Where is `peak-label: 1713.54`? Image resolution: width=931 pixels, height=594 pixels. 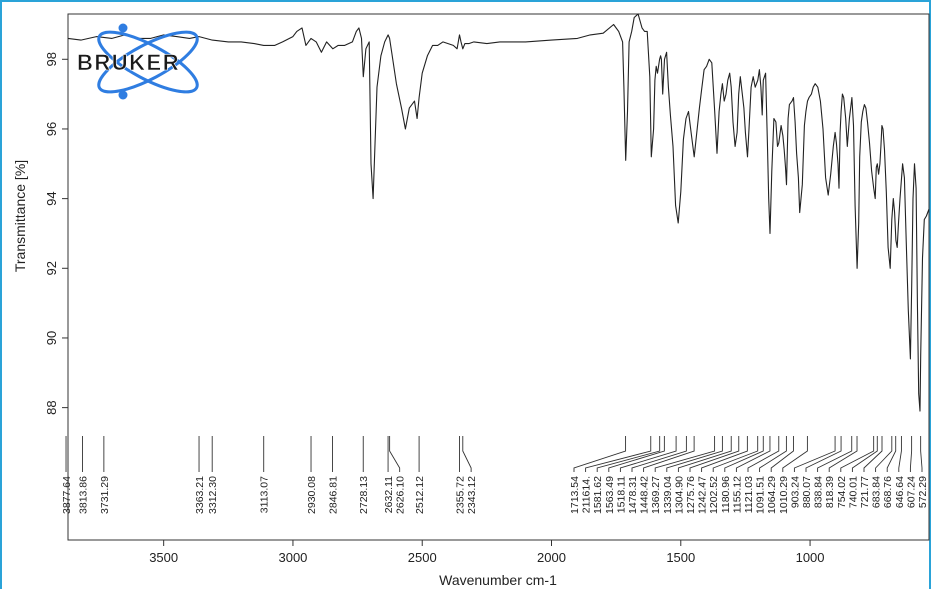
peak-label: 1713.54 is located at coordinates (575, 495).